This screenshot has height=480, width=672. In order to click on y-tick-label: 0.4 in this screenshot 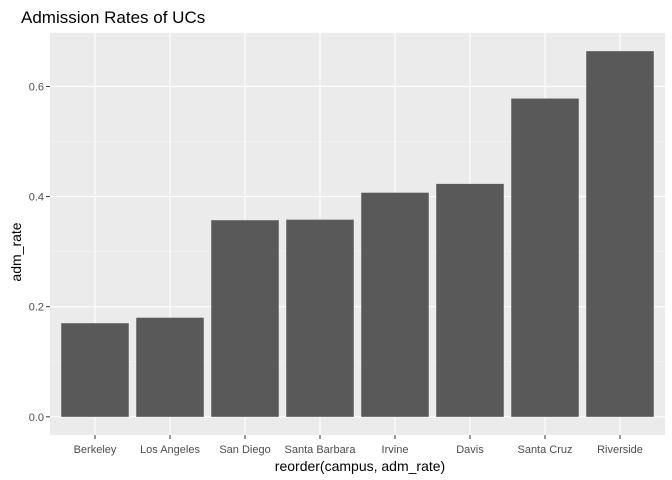, I will do `click(36, 198)`.